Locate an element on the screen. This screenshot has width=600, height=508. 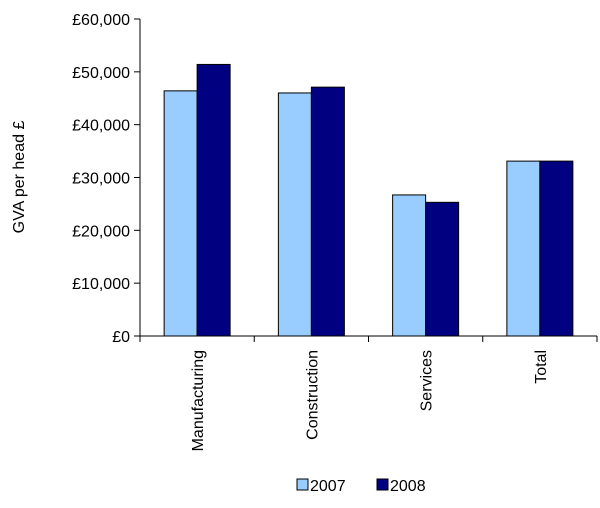
bar-manufacturing-2007 is located at coordinates (180, 213).